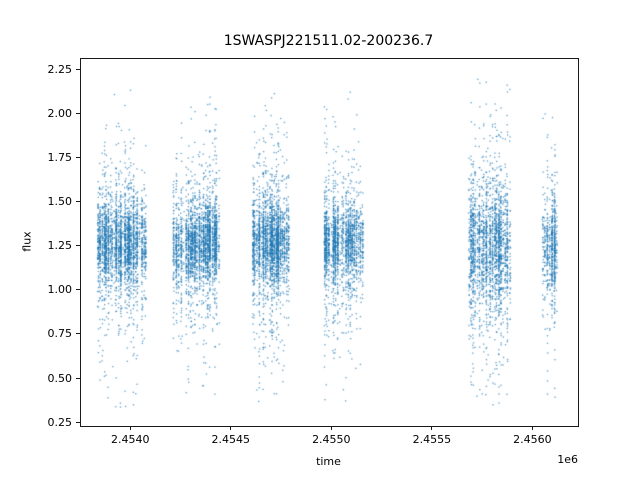 This screenshot has height=480, width=640. Describe the element at coordinates (331, 439) in the screenshot. I see `x-tick-label: 2.4550` at that location.